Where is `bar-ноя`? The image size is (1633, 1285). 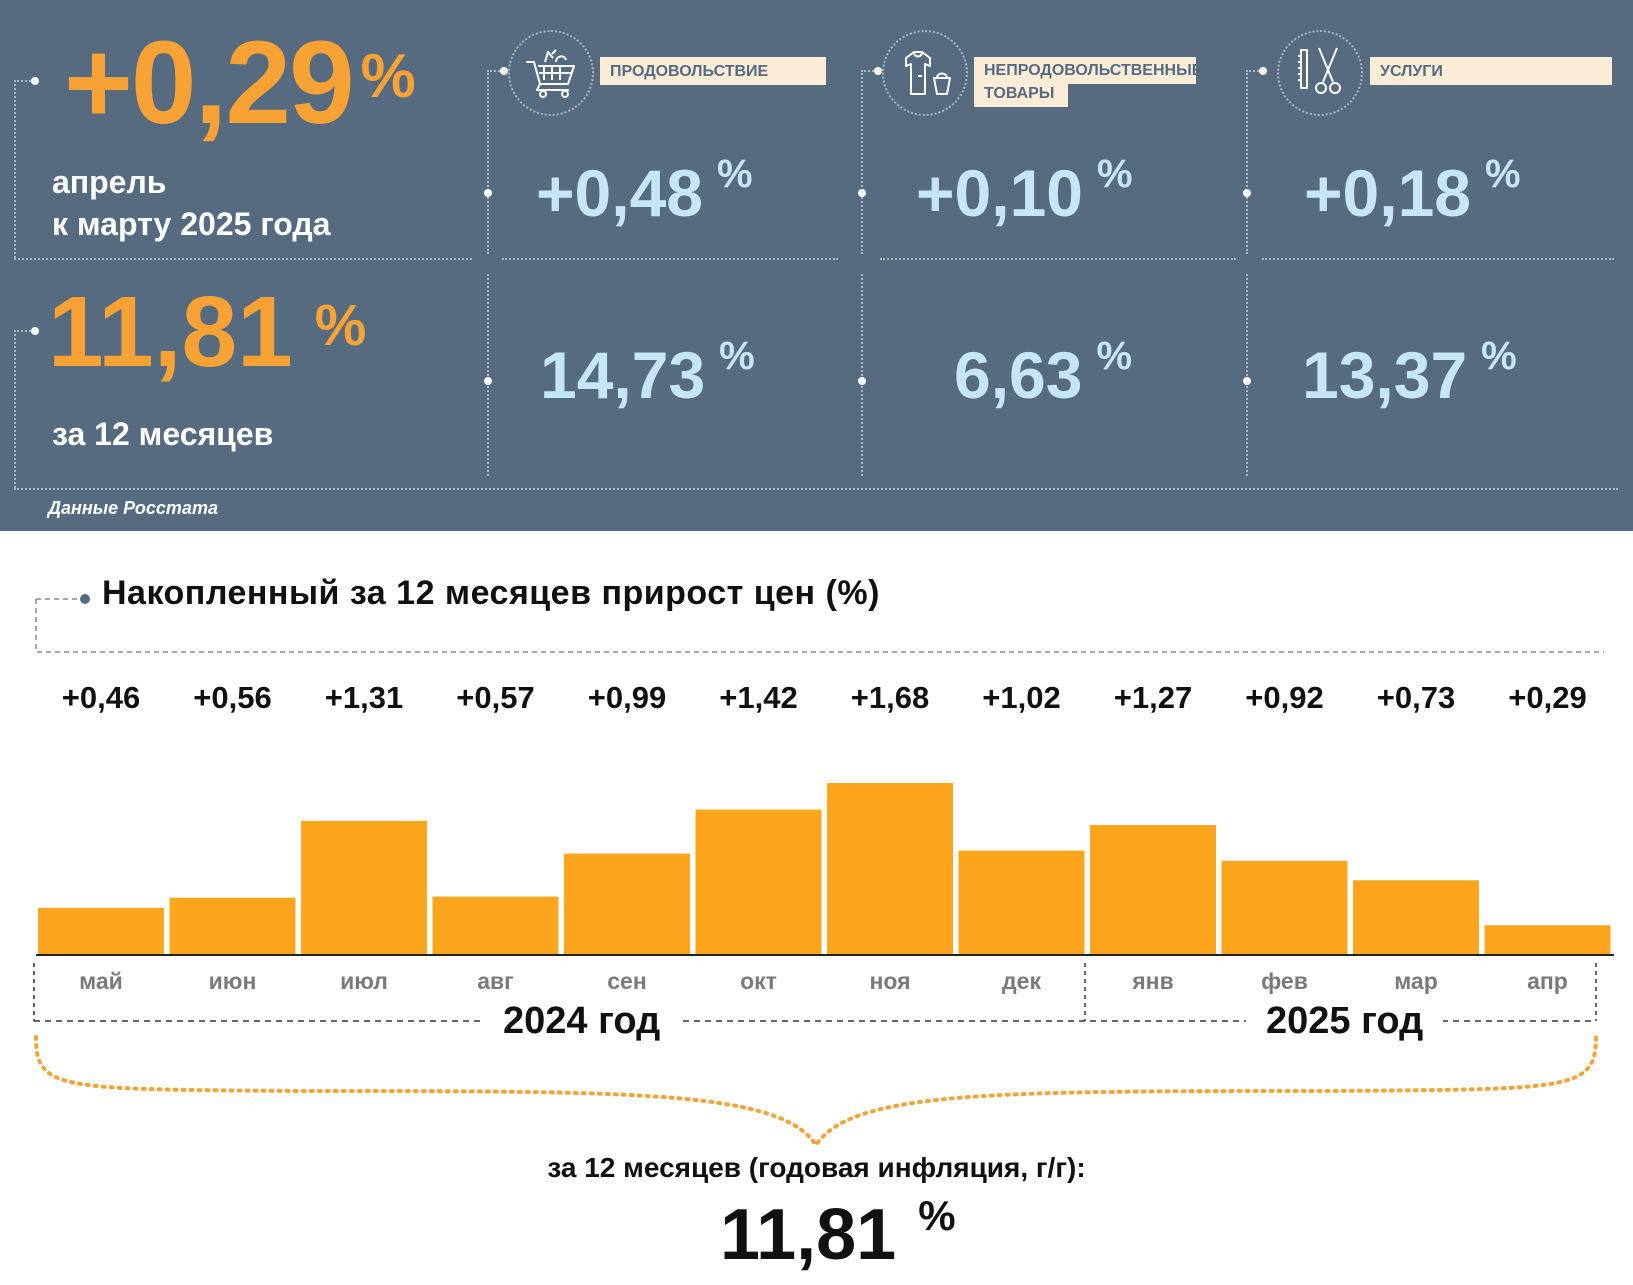 bar-ноя is located at coordinates (890, 869).